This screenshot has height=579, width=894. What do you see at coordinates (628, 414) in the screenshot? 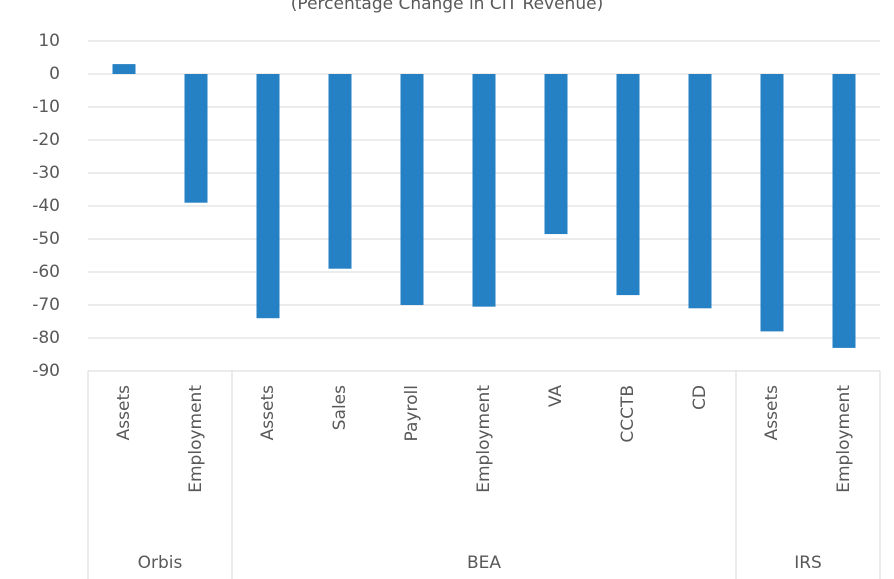
I see `x-tick-label: CCCTB` at bounding box center [628, 414].